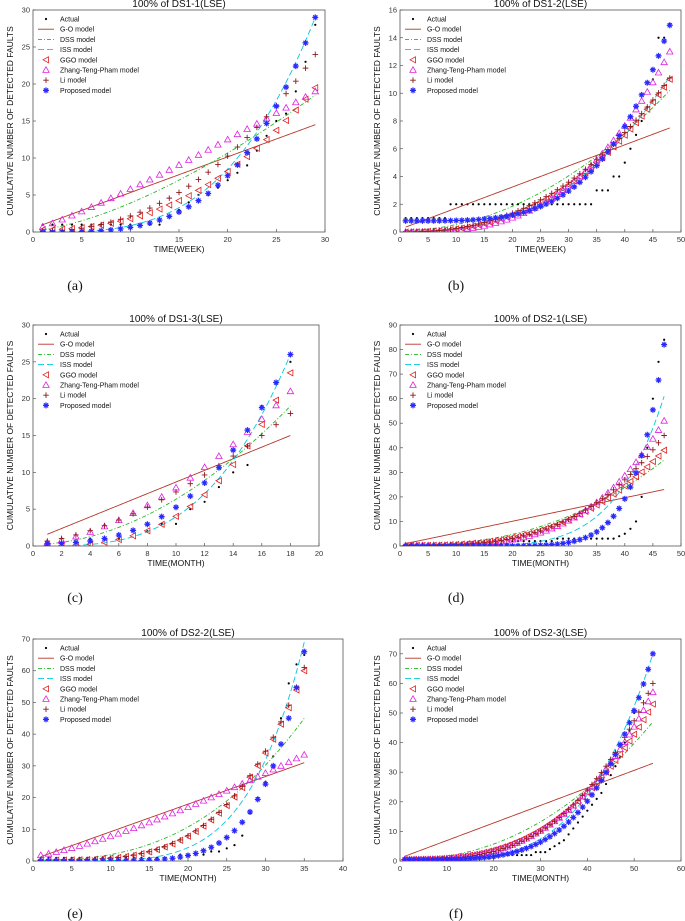 This screenshot has width=685, height=921. What do you see at coordinates (26, 47) in the screenshot?
I see `y-tick-label: 25` at bounding box center [26, 47].